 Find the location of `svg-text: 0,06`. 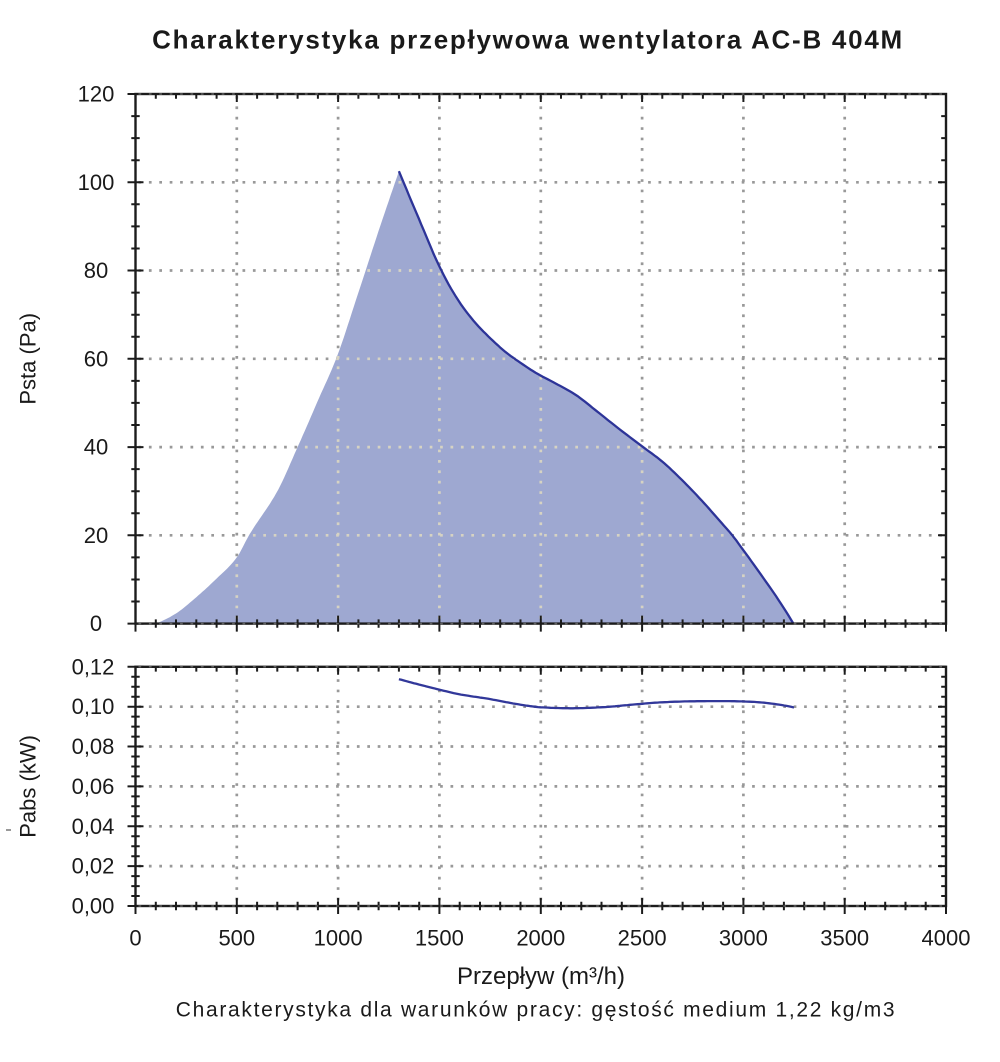

svg-text: 0,06 is located at coordinates (93, 786).